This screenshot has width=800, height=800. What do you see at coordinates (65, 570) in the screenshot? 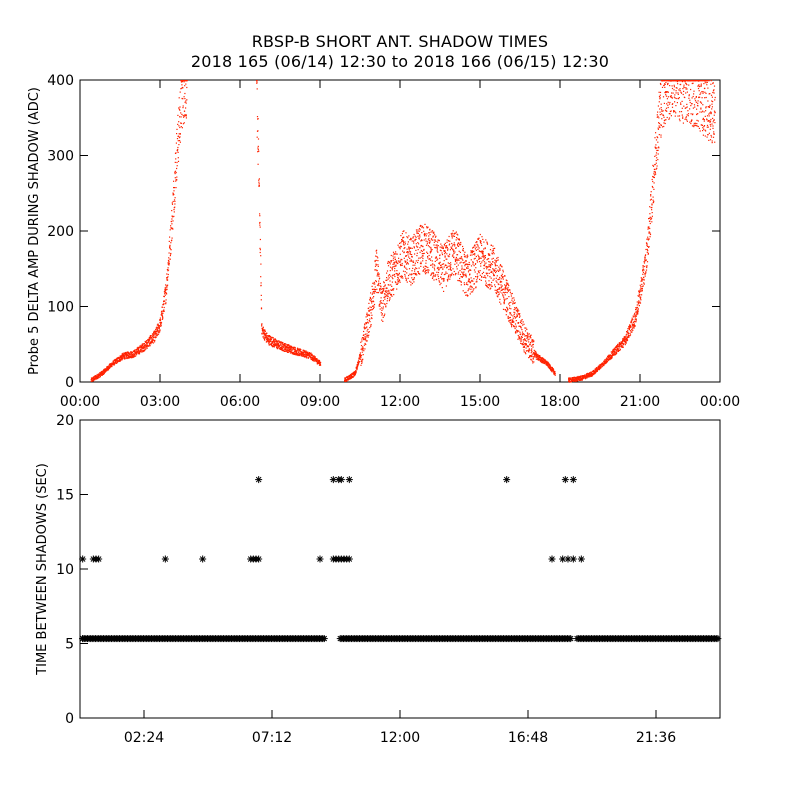
I see `y-tick-label: 10` at bounding box center [65, 570].